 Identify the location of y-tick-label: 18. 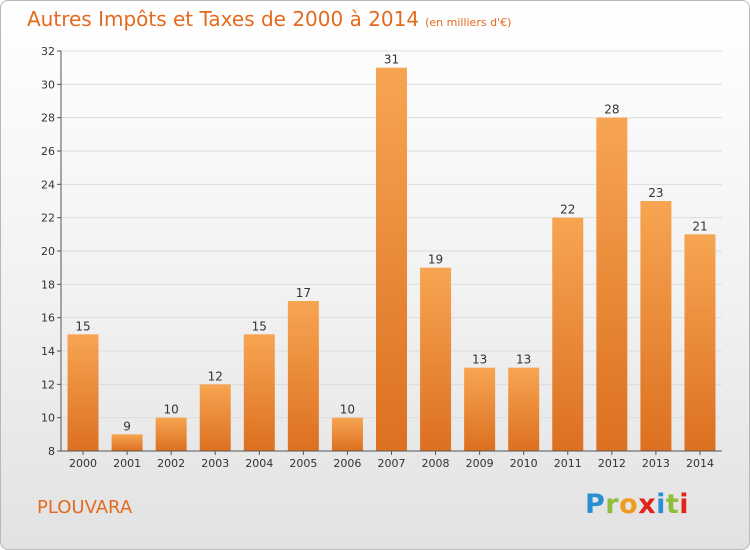
(48, 284).